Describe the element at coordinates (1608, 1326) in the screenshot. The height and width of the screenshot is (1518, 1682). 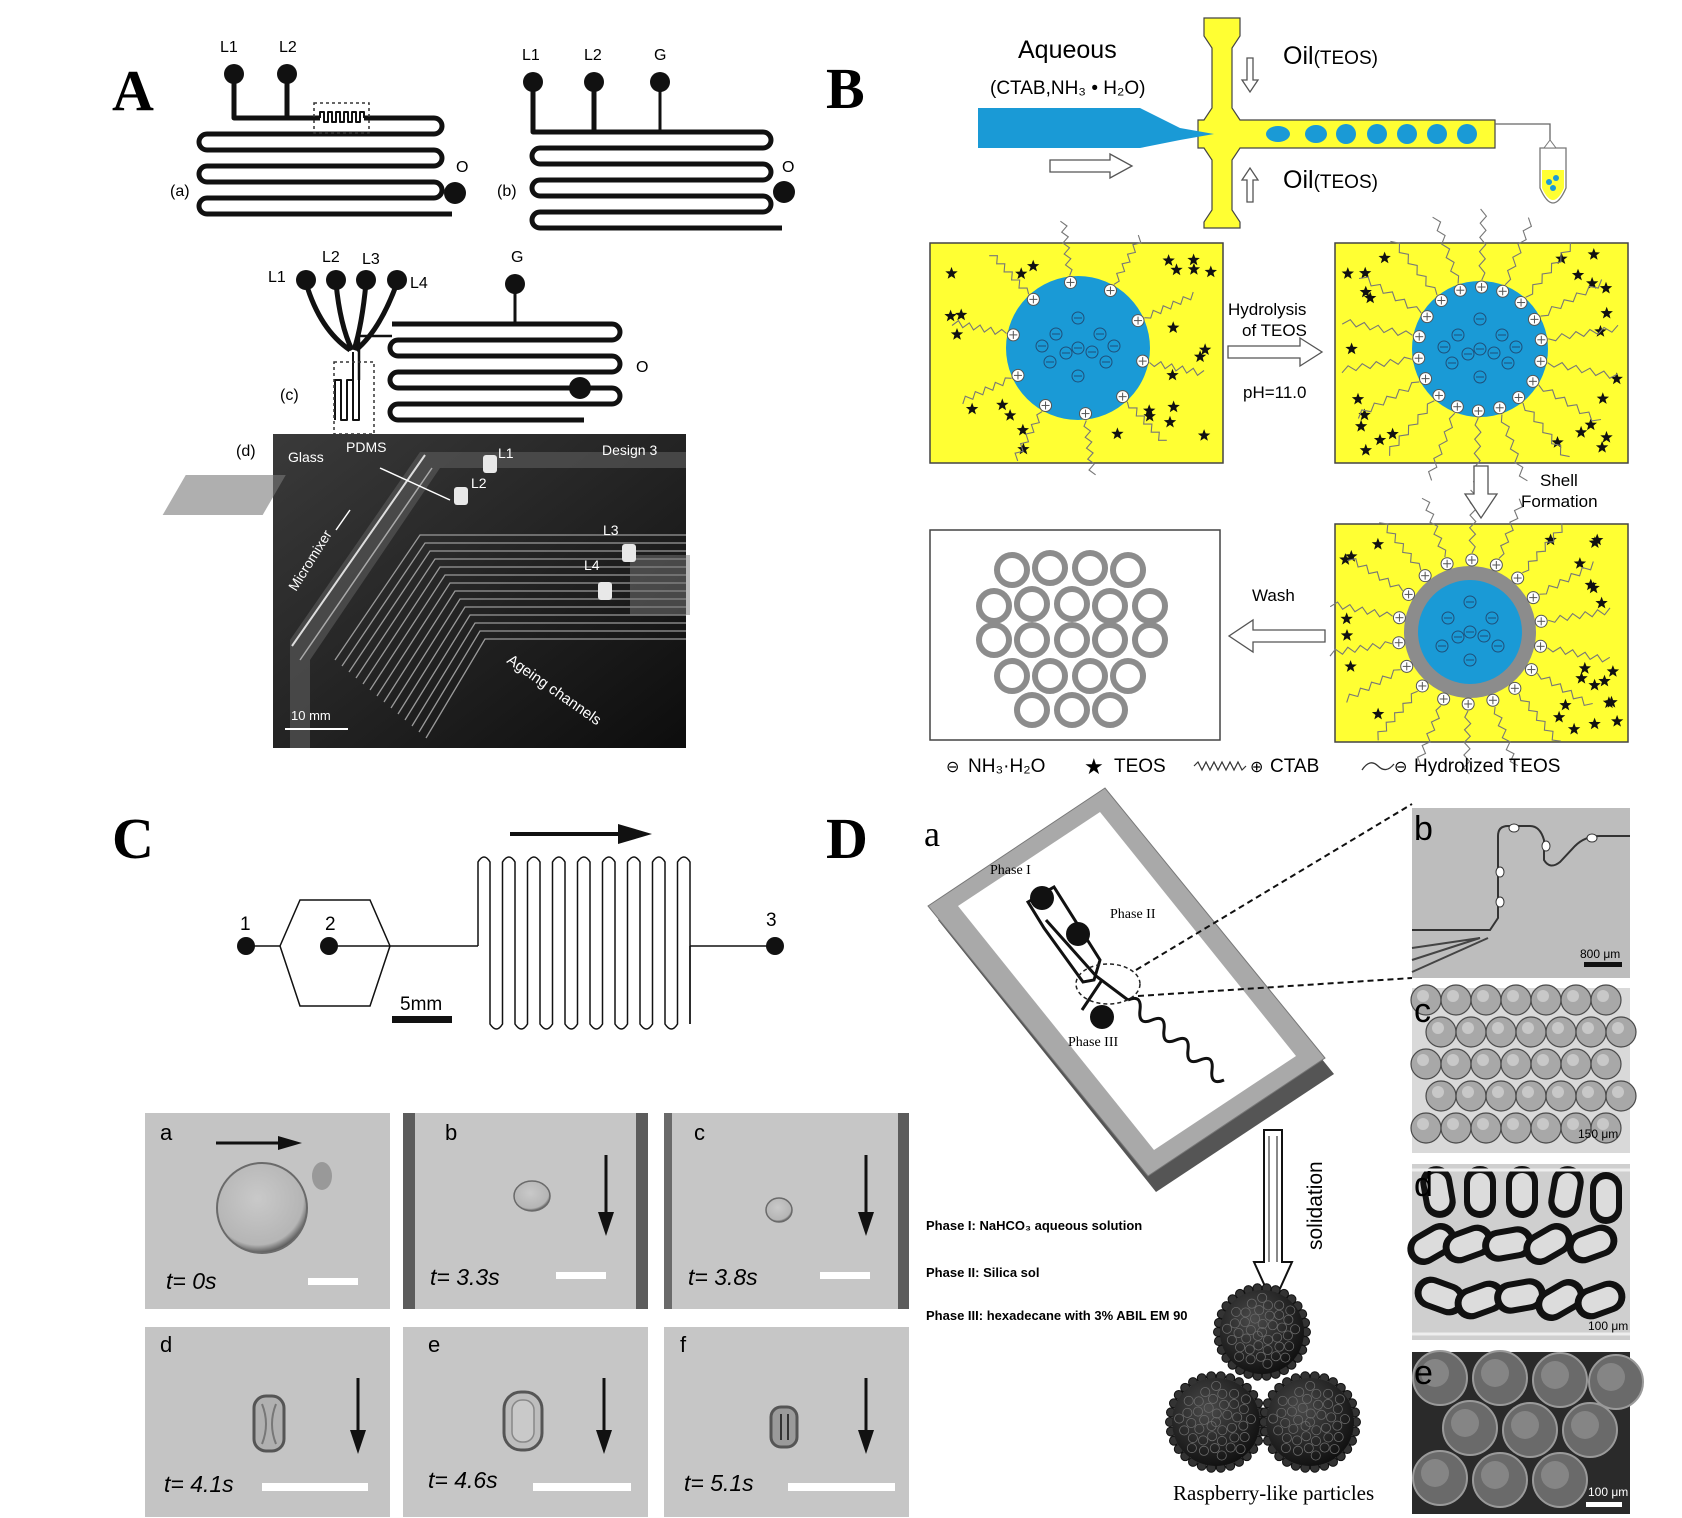
I see `micrograph-d-scale: 100 μm` at that location.